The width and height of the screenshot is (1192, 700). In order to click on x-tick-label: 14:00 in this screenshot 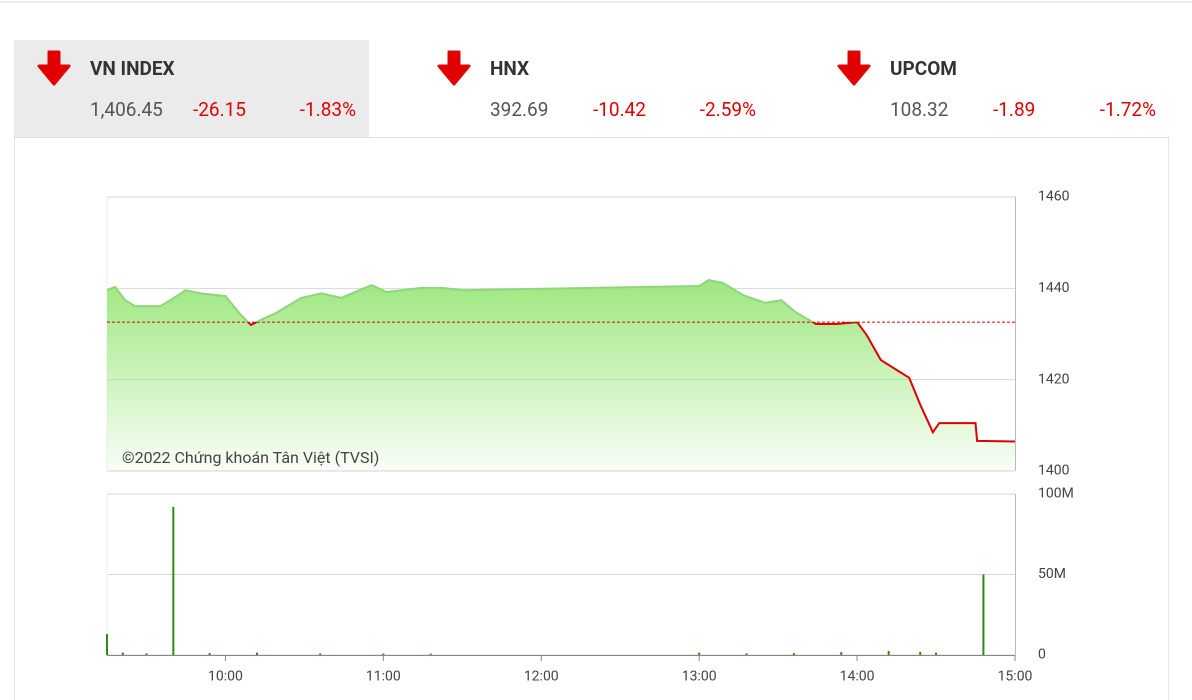, I will do `click(857, 677)`.